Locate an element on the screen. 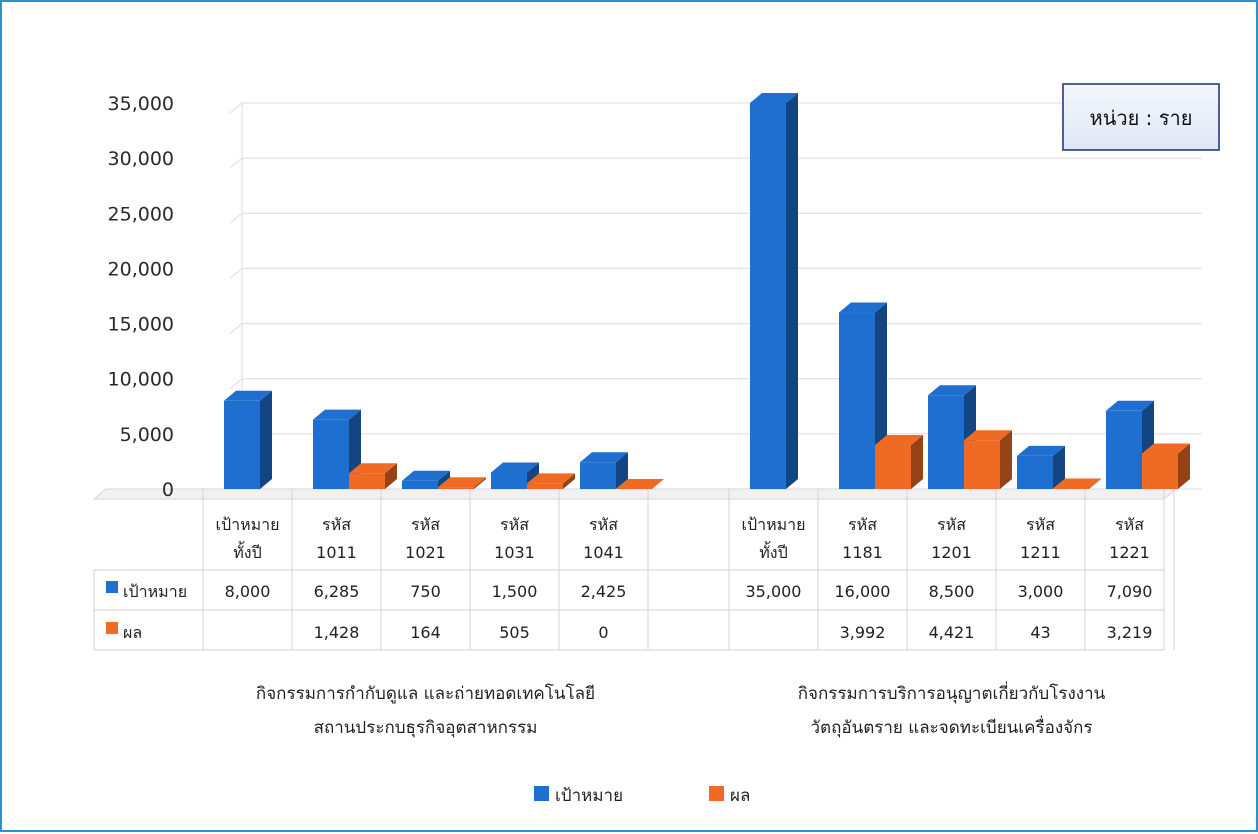 The height and width of the screenshot is (834, 1258). legend-key-เป้าหมาย is located at coordinates (112, 587).